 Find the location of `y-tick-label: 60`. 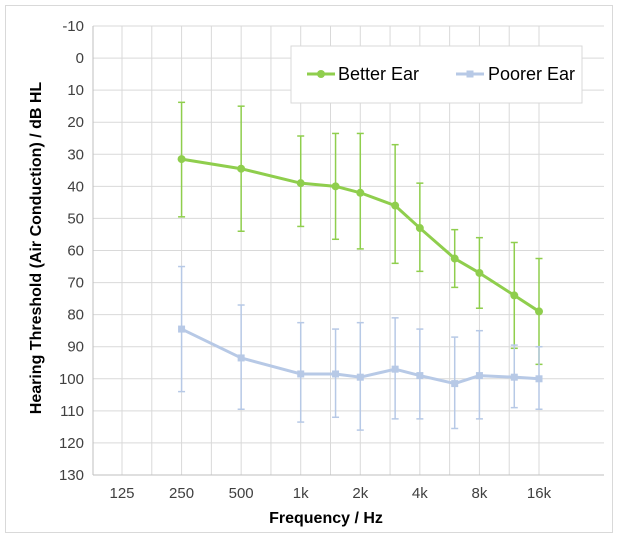

y-tick-label: 60 is located at coordinates (75, 251).